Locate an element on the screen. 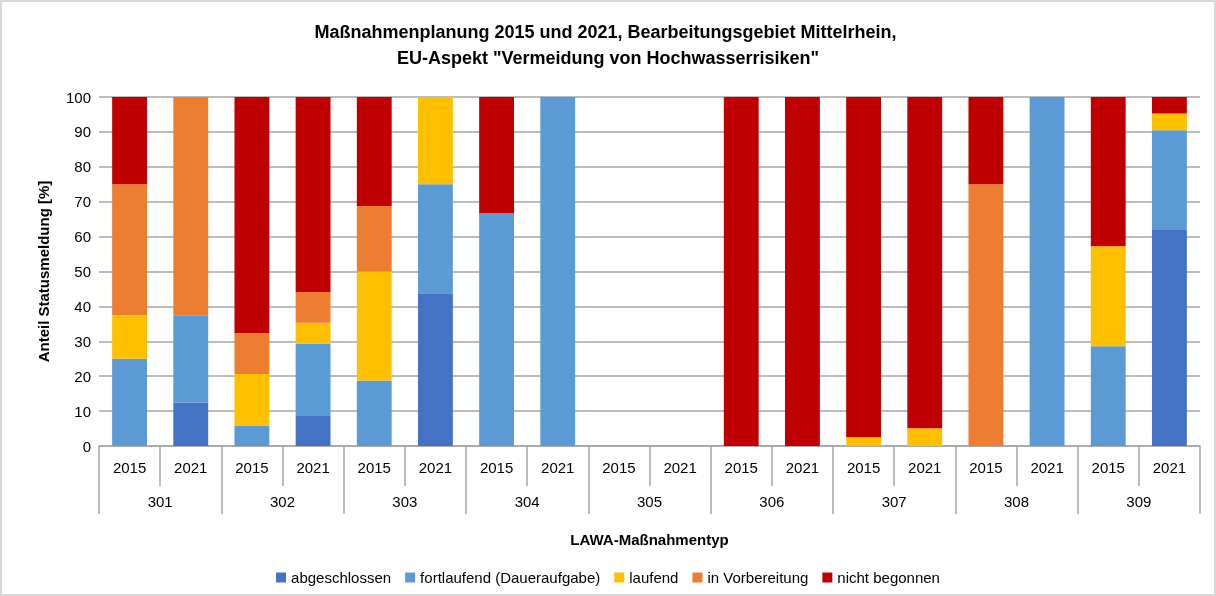  chart-title: Maßnahmenplanung 2015 und 2021, Bearbeitungsgebiet Mittelrhein, EU-Aspekt "Vermeidung von Hochwasserrisiken" is located at coordinates (608, 45).